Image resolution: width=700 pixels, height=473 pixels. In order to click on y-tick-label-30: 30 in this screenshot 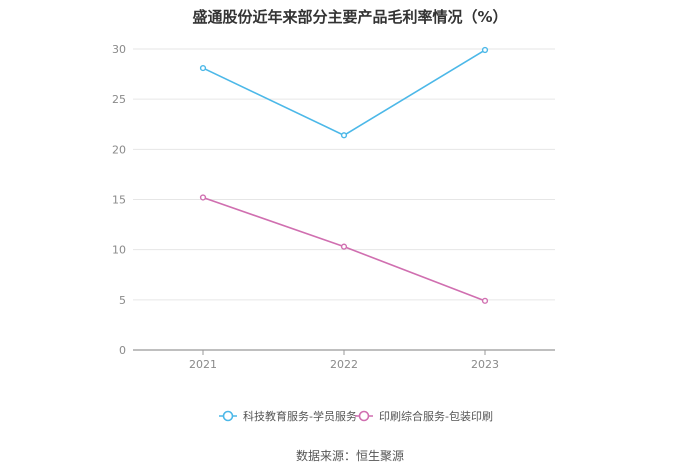, I will do `click(119, 49)`.